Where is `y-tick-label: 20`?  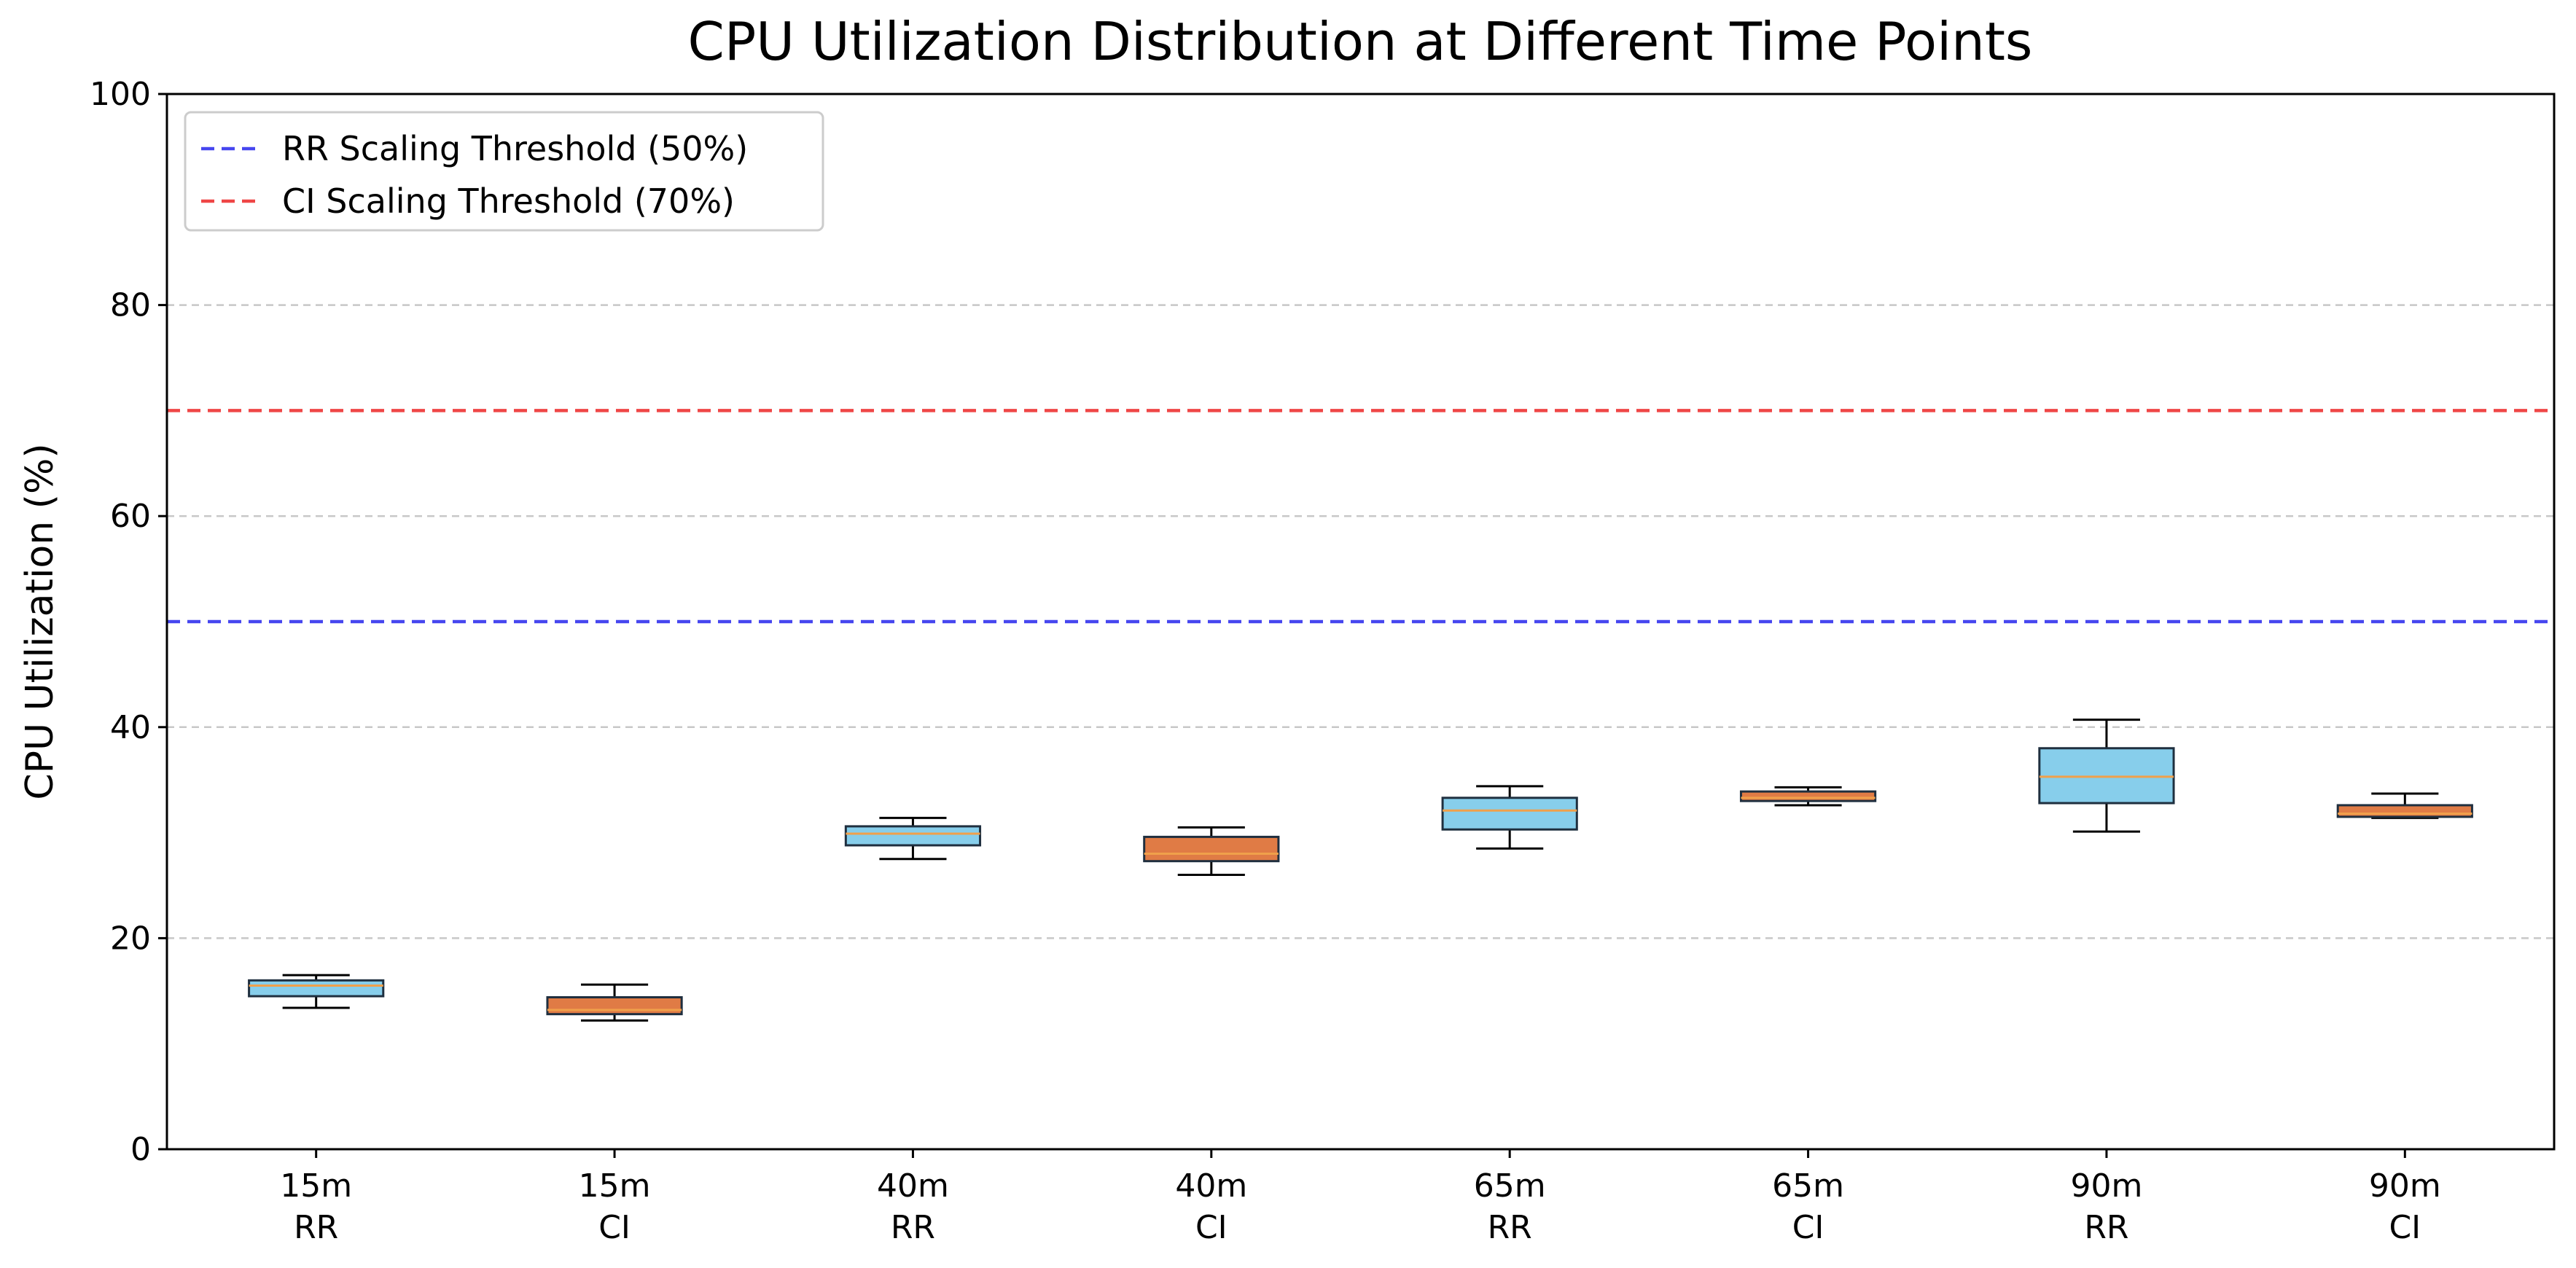
y-tick-label: 20 is located at coordinates (130, 938).